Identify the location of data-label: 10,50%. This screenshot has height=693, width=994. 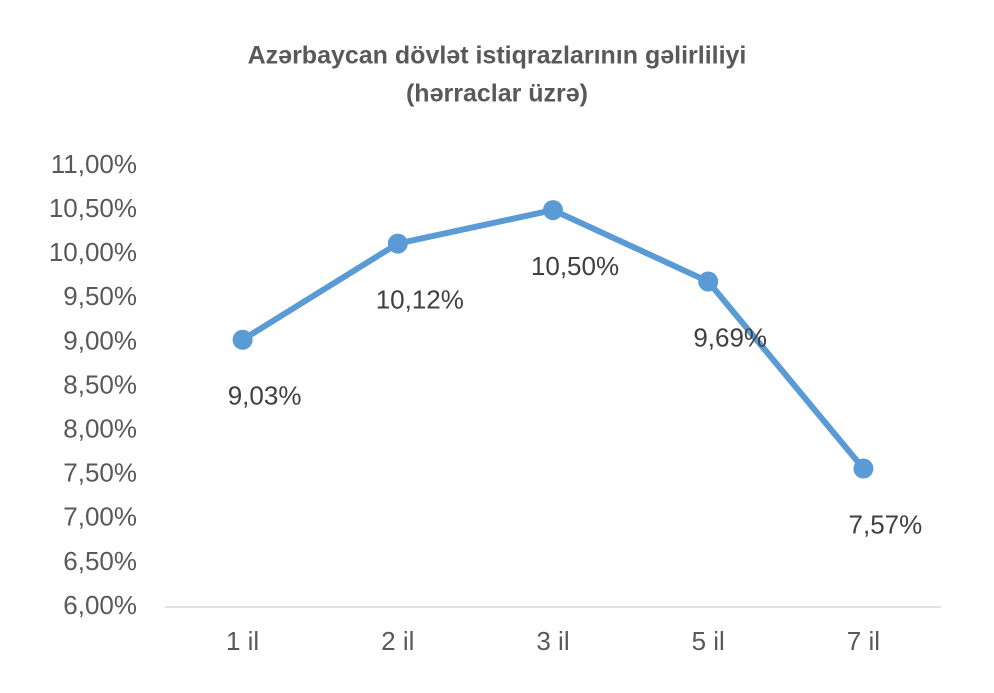
(575, 266).